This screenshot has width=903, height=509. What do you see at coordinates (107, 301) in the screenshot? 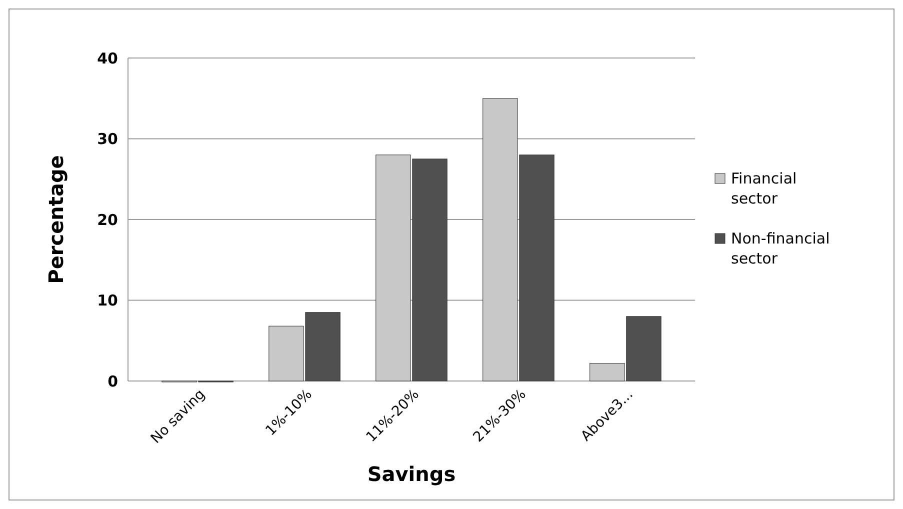
I see `y-tick-label: 10` at bounding box center [107, 301].